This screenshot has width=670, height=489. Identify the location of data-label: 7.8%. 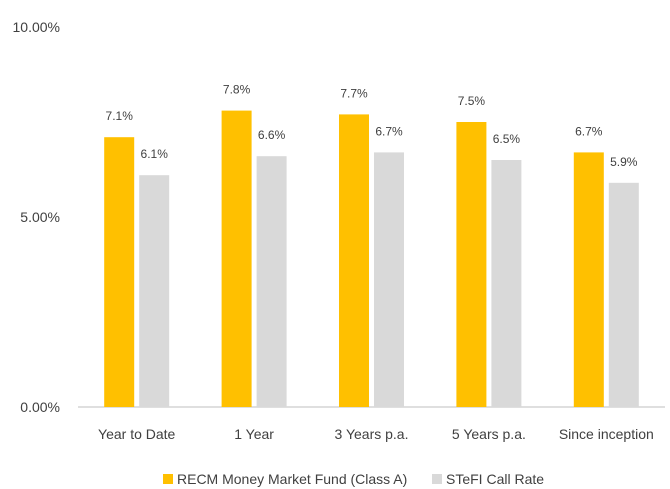
(237, 90).